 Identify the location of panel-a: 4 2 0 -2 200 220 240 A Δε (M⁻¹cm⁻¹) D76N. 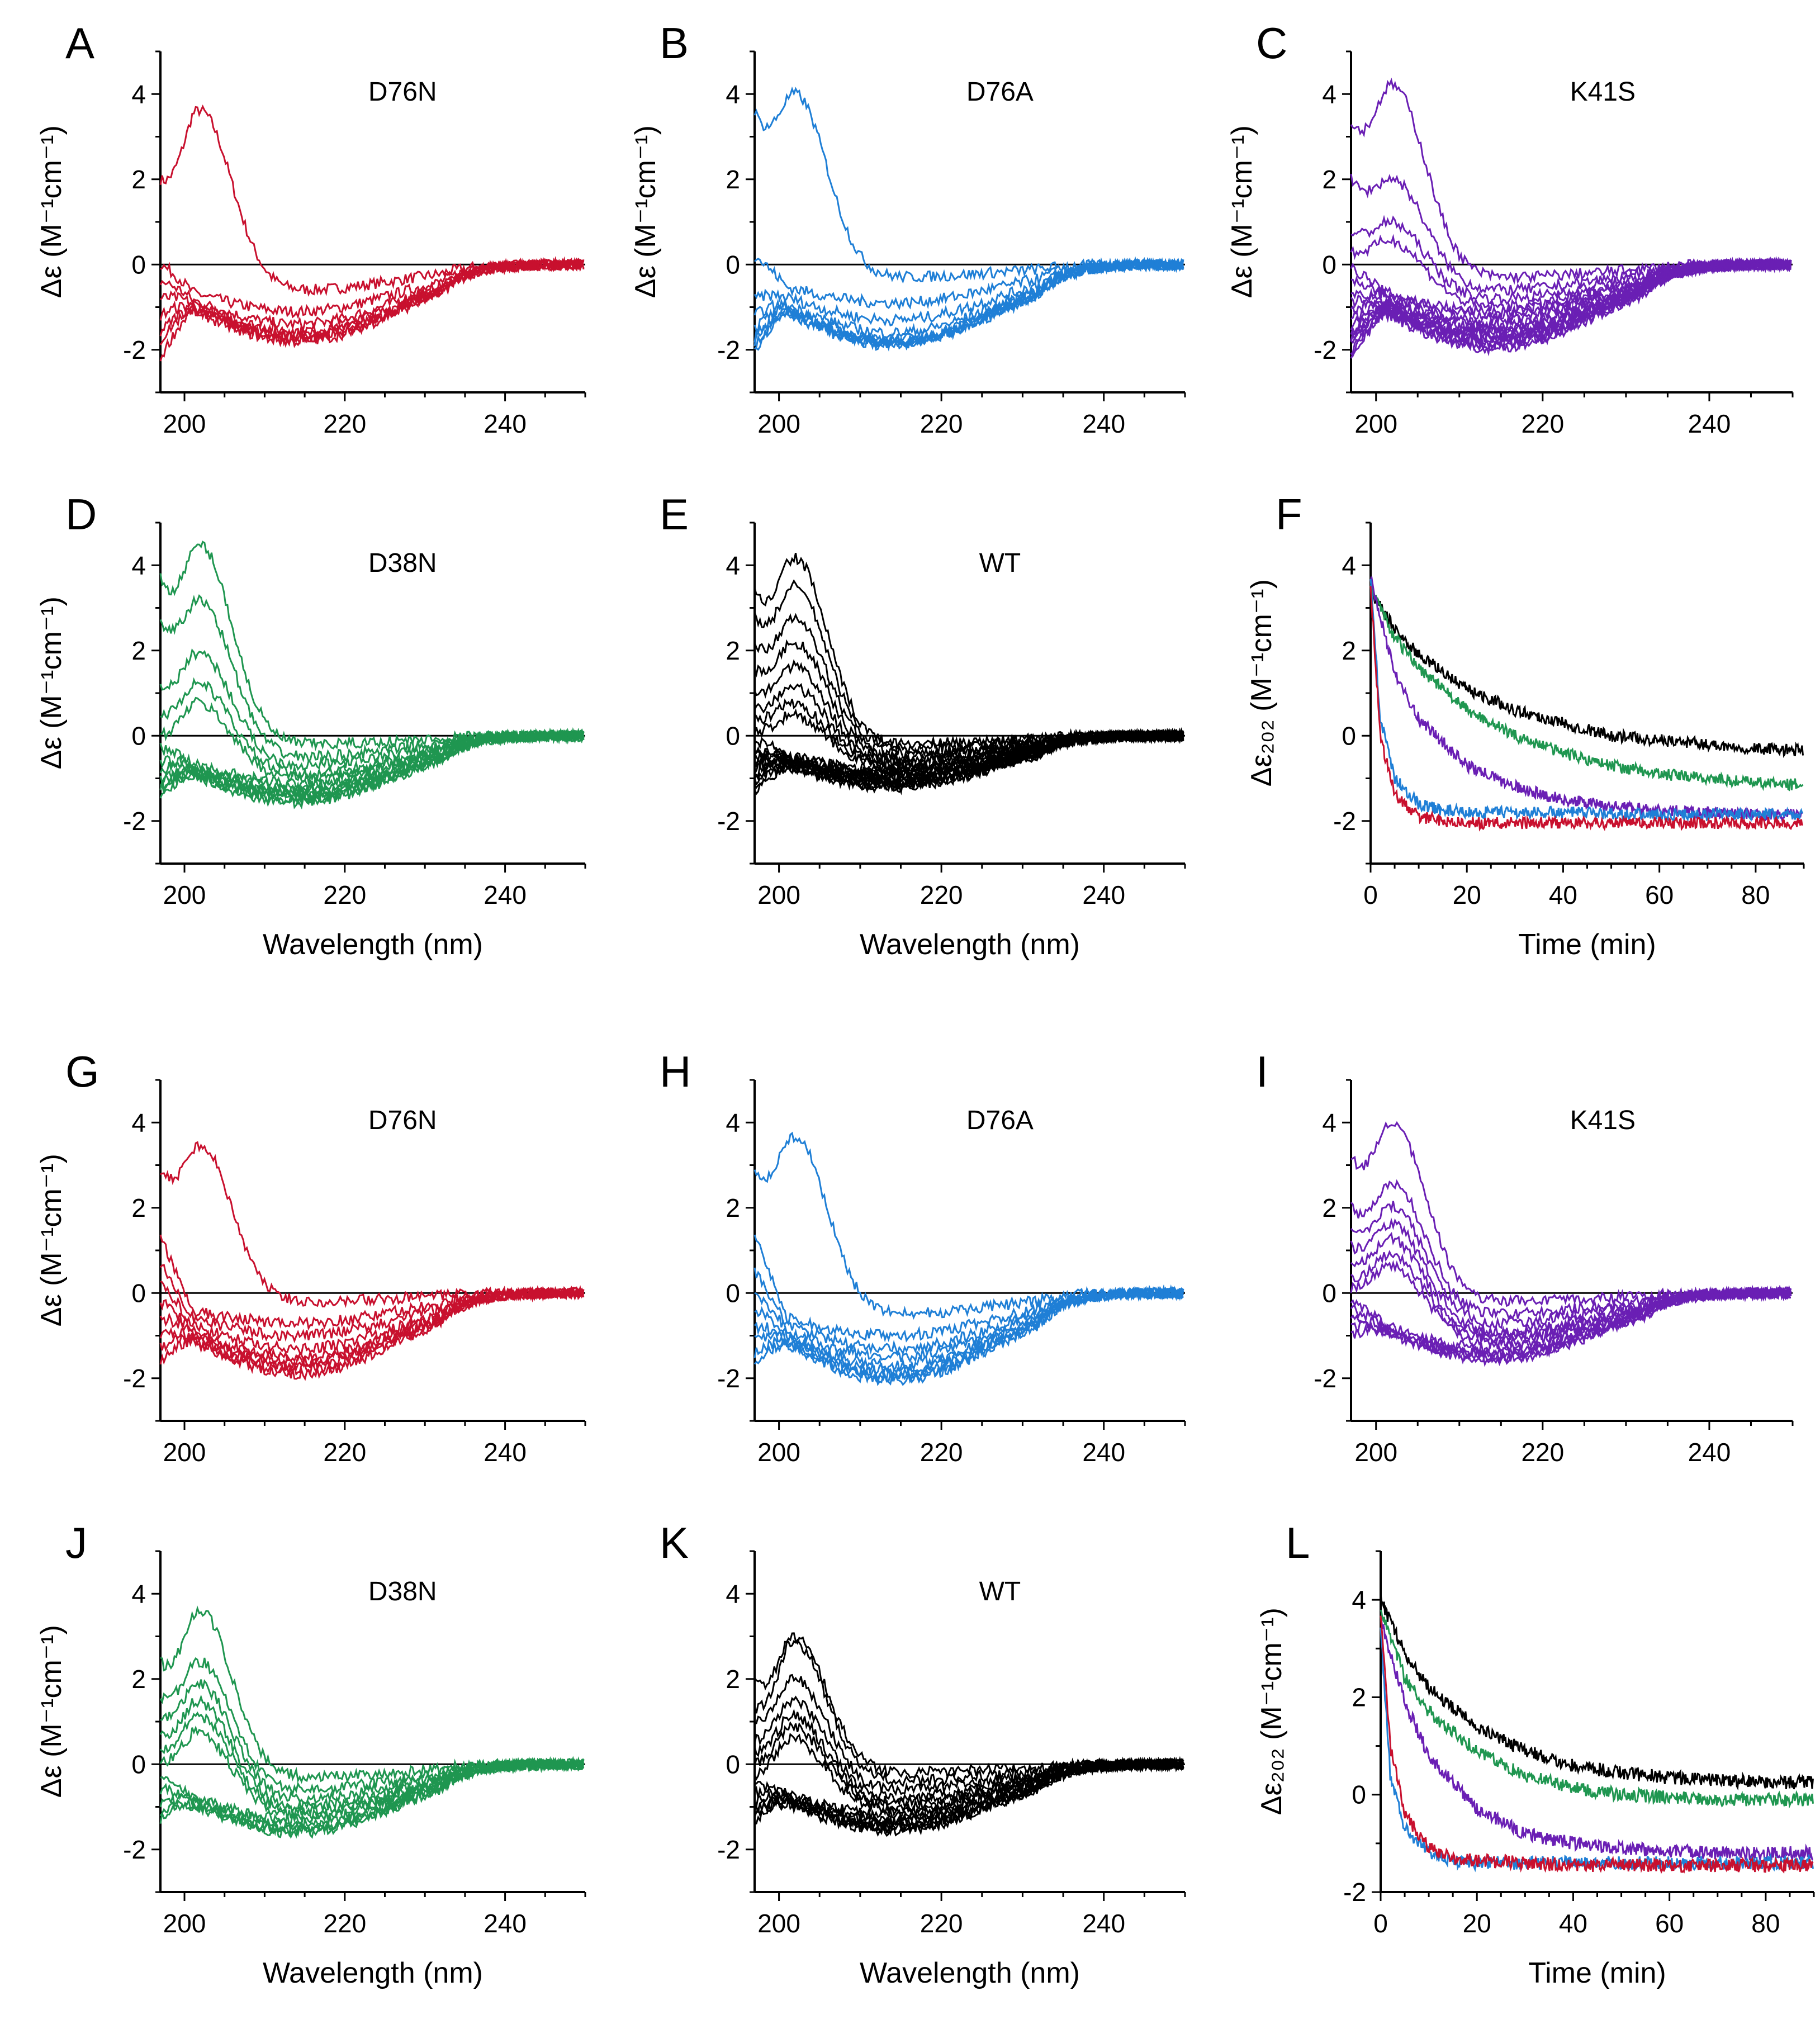
(311, 228).